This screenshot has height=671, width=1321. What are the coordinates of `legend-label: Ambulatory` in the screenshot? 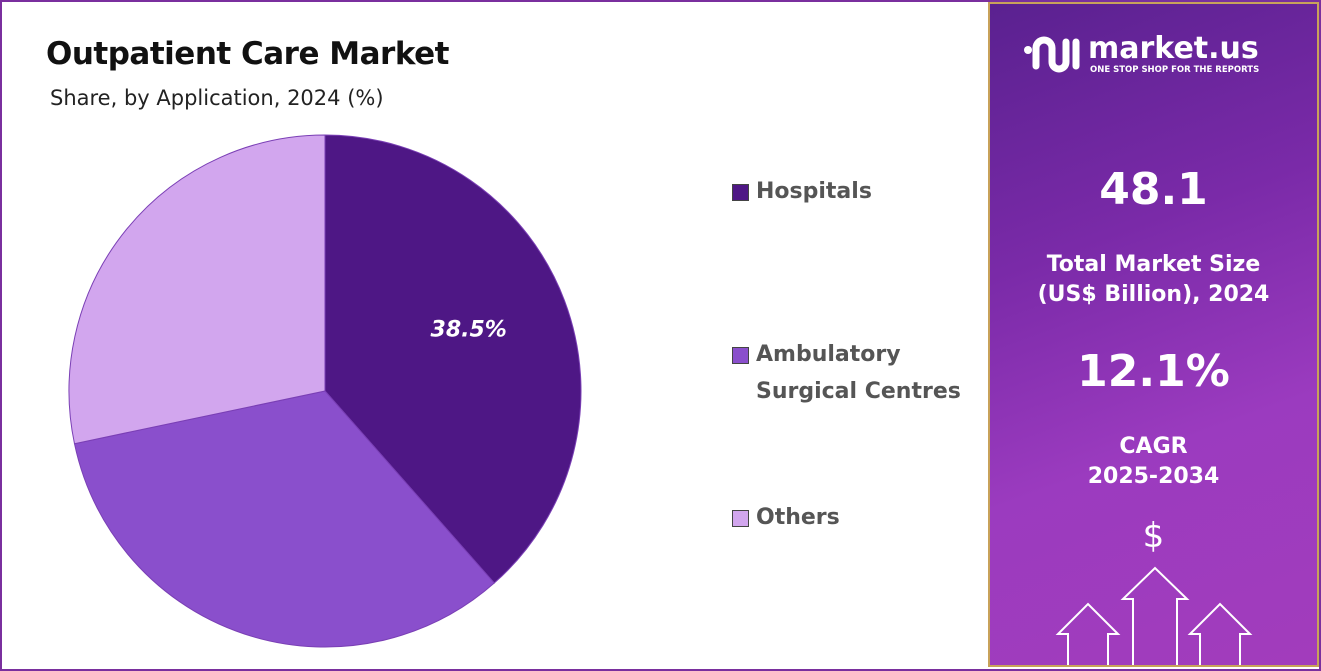 It's located at (828, 354).